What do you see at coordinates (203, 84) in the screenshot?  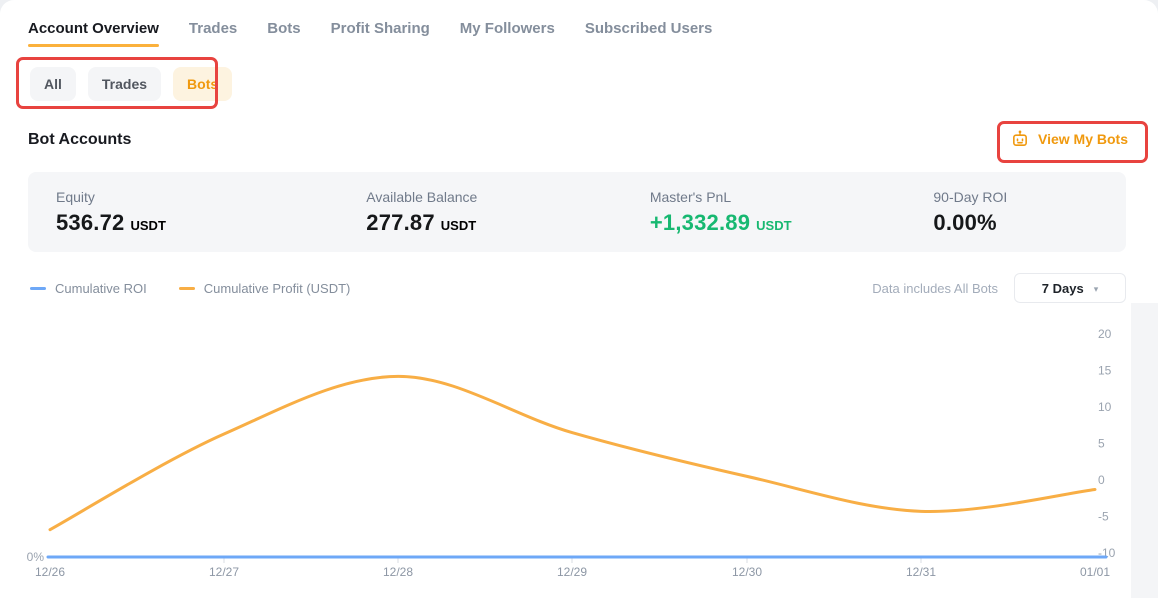 I see `filter-chip-bots: Bots` at bounding box center [203, 84].